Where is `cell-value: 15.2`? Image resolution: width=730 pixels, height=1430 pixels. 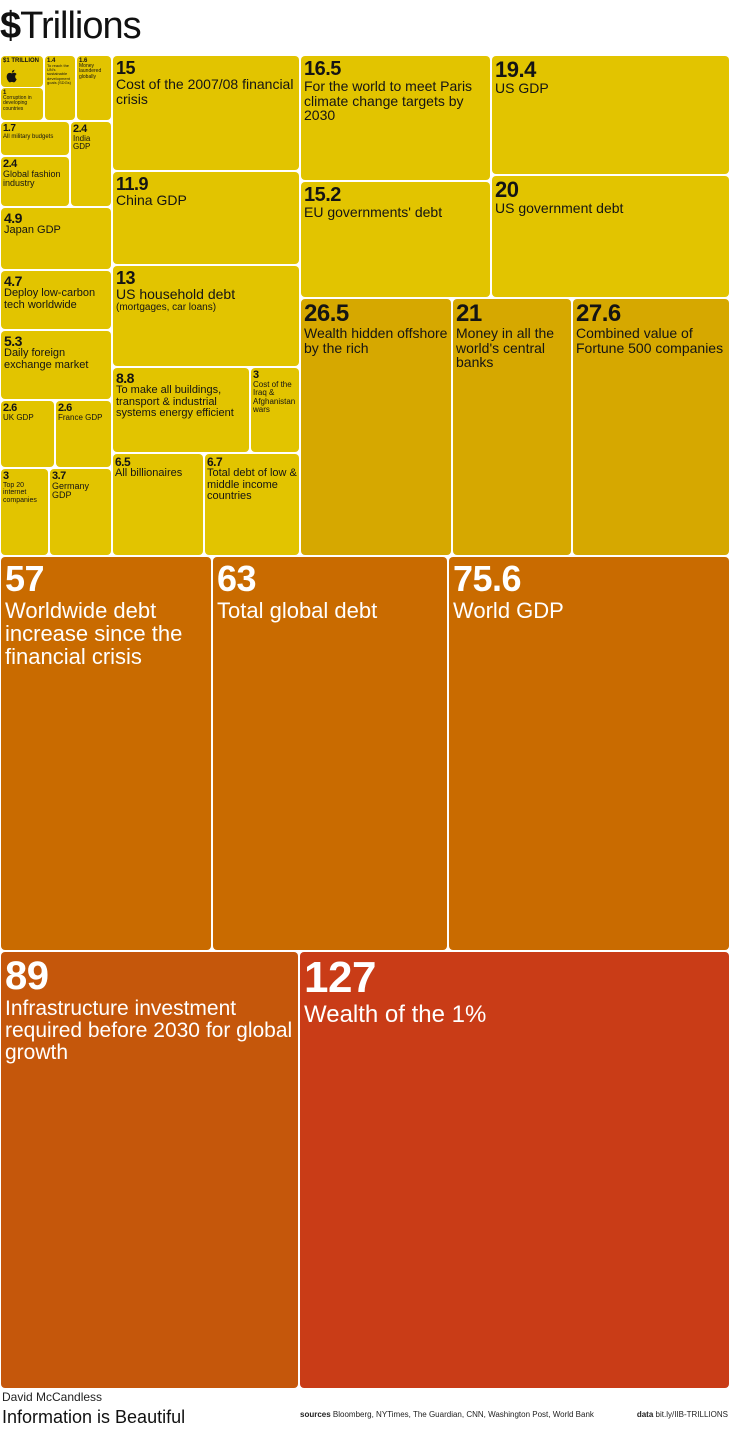
cell-value: 15.2 is located at coordinates (322, 195).